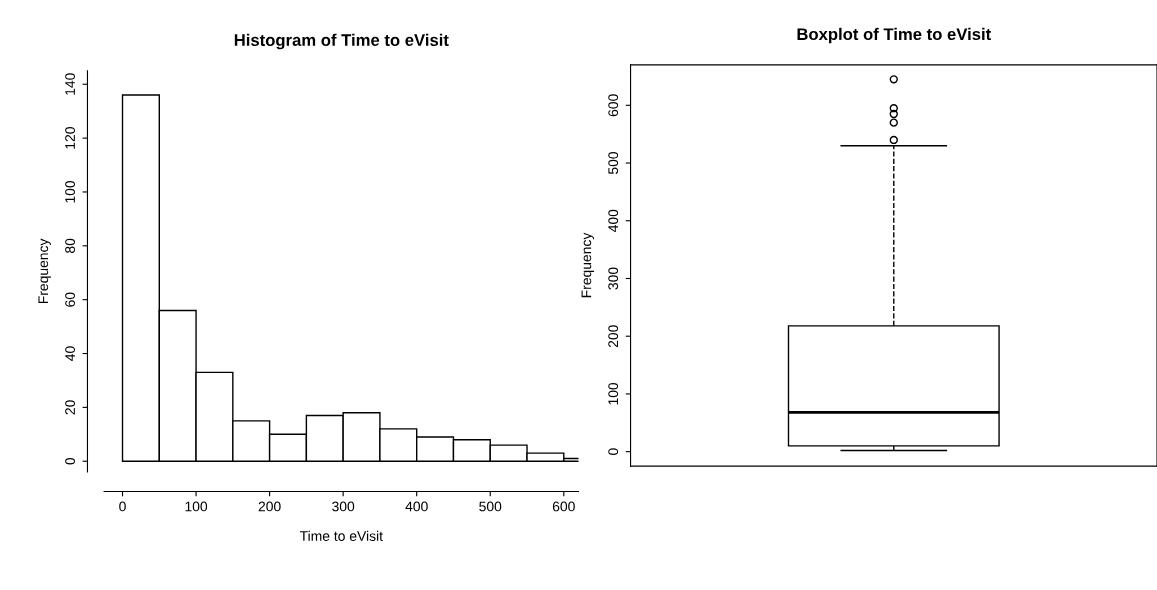  What do you see at coordinates (490, 506) in the screenshot?
I see `x-tick-label: 500` at bounding box center [490, 506].